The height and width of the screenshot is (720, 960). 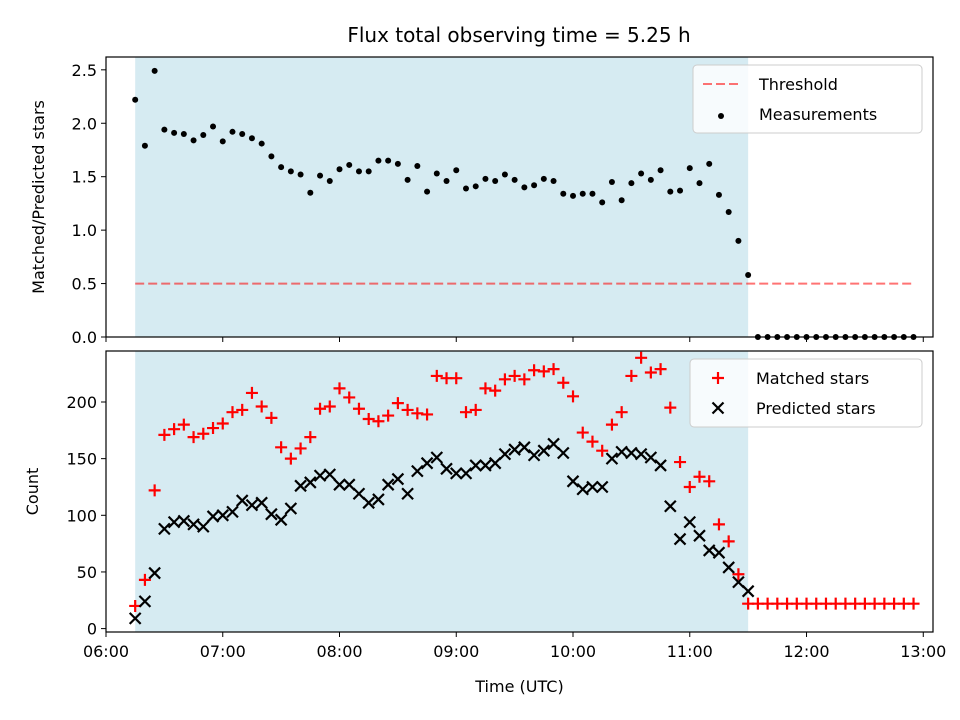 What do you see at coordinates (573, 651) in the screenshot?
I see `x-tick-label: 10:00` at bounding box center [573, 651].